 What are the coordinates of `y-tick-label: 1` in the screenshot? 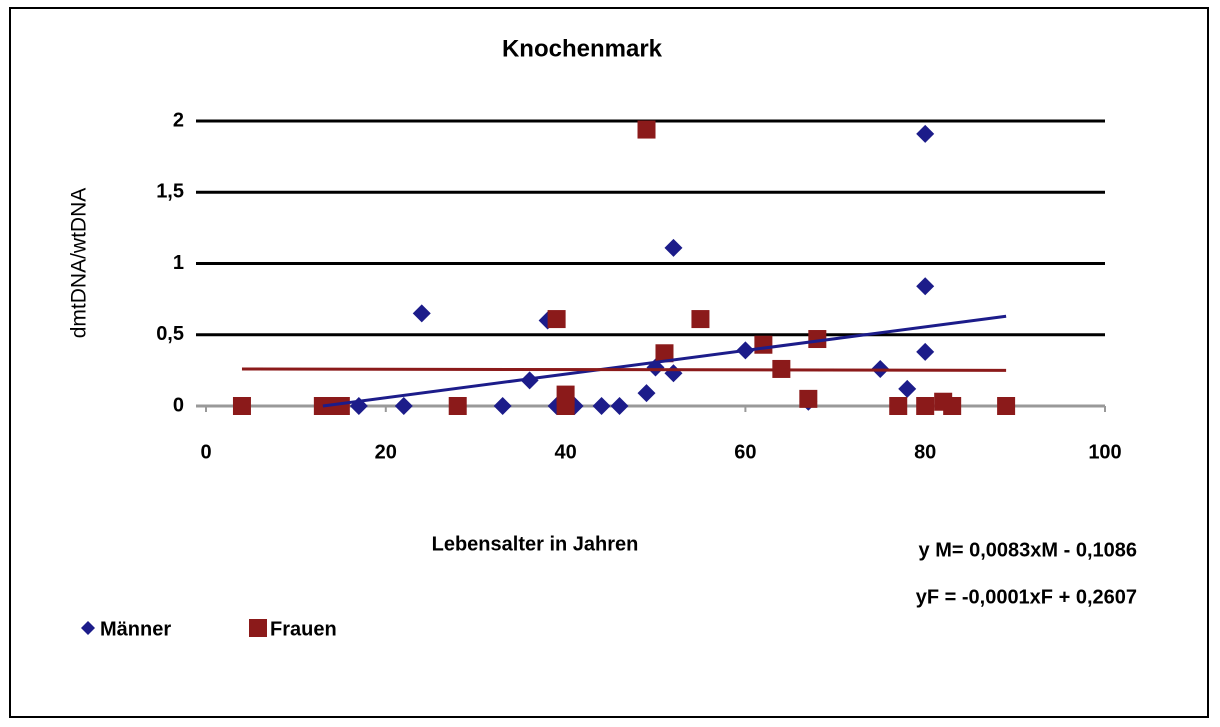 It's located at (178, 263).